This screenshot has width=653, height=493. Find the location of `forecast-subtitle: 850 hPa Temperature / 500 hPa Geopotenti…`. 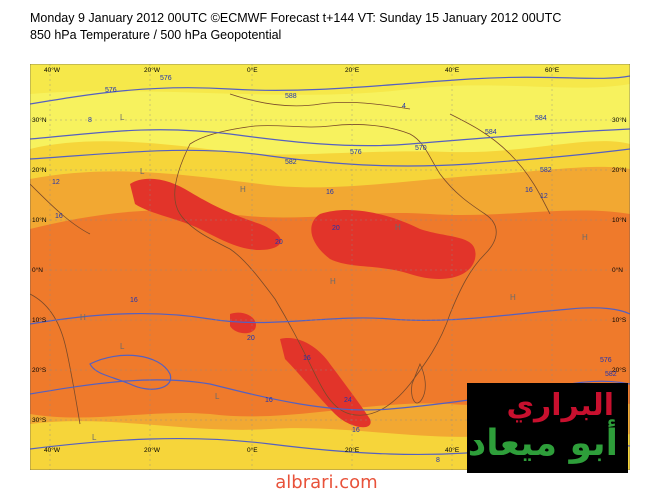

forecast-subtitle: 850 hPa Temperature / 500 hPa Geopotenti… is located at coordinates (156, 35).